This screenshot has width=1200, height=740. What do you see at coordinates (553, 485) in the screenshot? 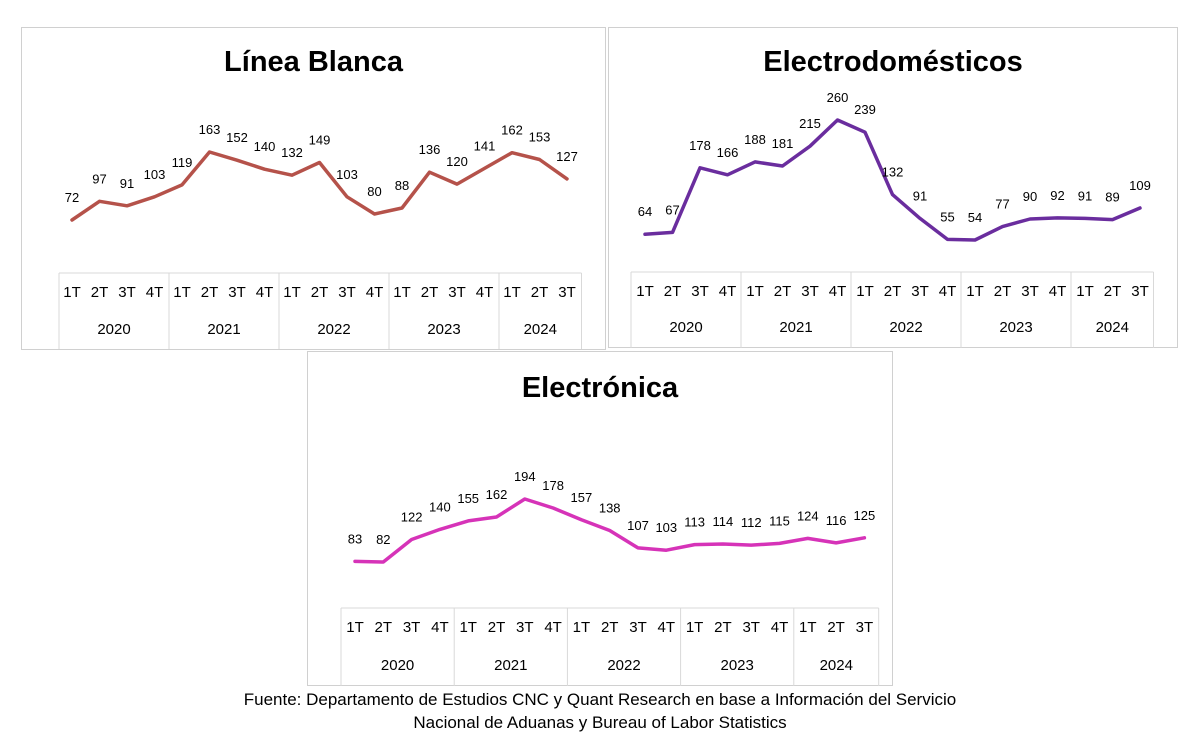
I see `data-label: 178` at bounding box center [553, 485].